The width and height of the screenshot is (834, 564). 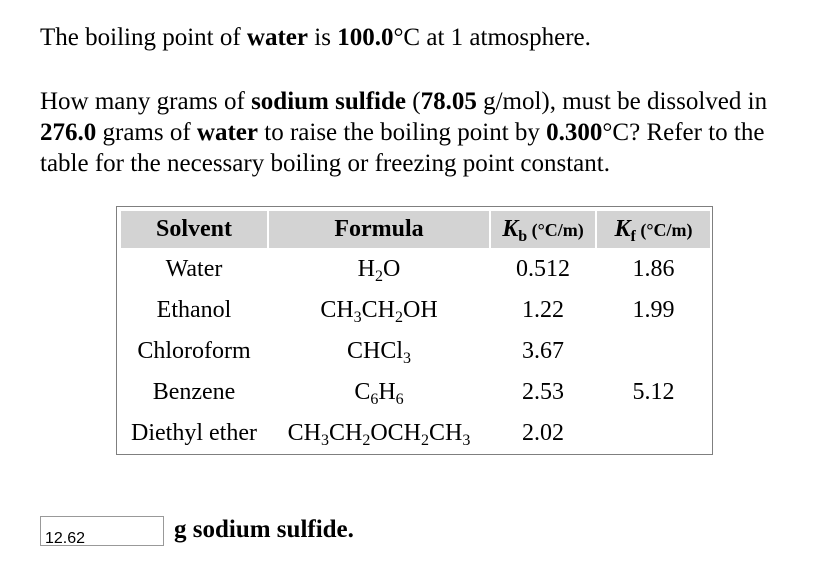 I want to click on cell-formula: CH3CH2OCH2CH3, so click(x=379, y=434).